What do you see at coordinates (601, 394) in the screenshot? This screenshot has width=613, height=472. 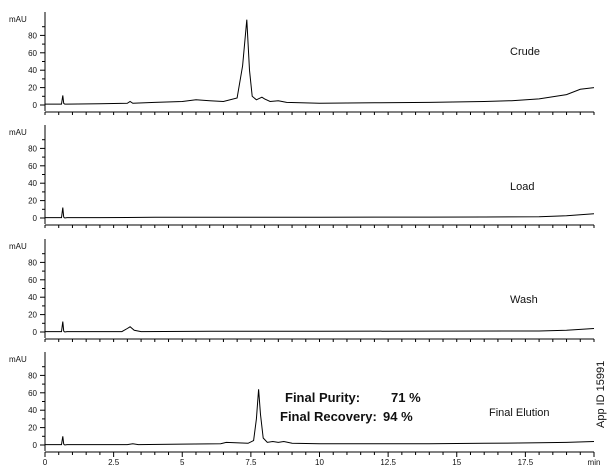 I see `app-id-label: App ID 15991` at bounding box center [601, 394].